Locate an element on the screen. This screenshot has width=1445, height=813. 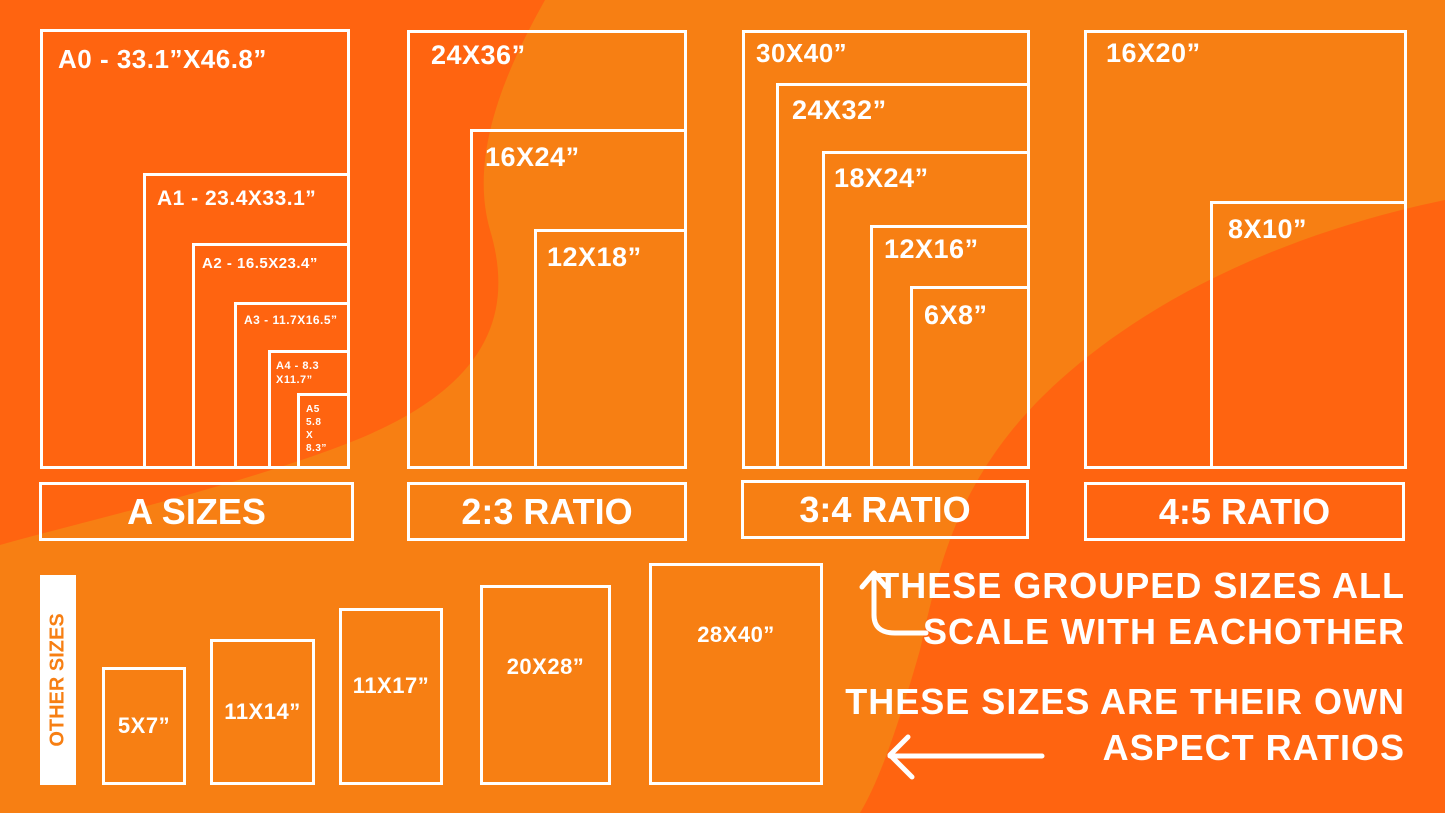
own-note-line1: THESE SIZES ARE THEIR OWN is located at coordinates (1125, 701).